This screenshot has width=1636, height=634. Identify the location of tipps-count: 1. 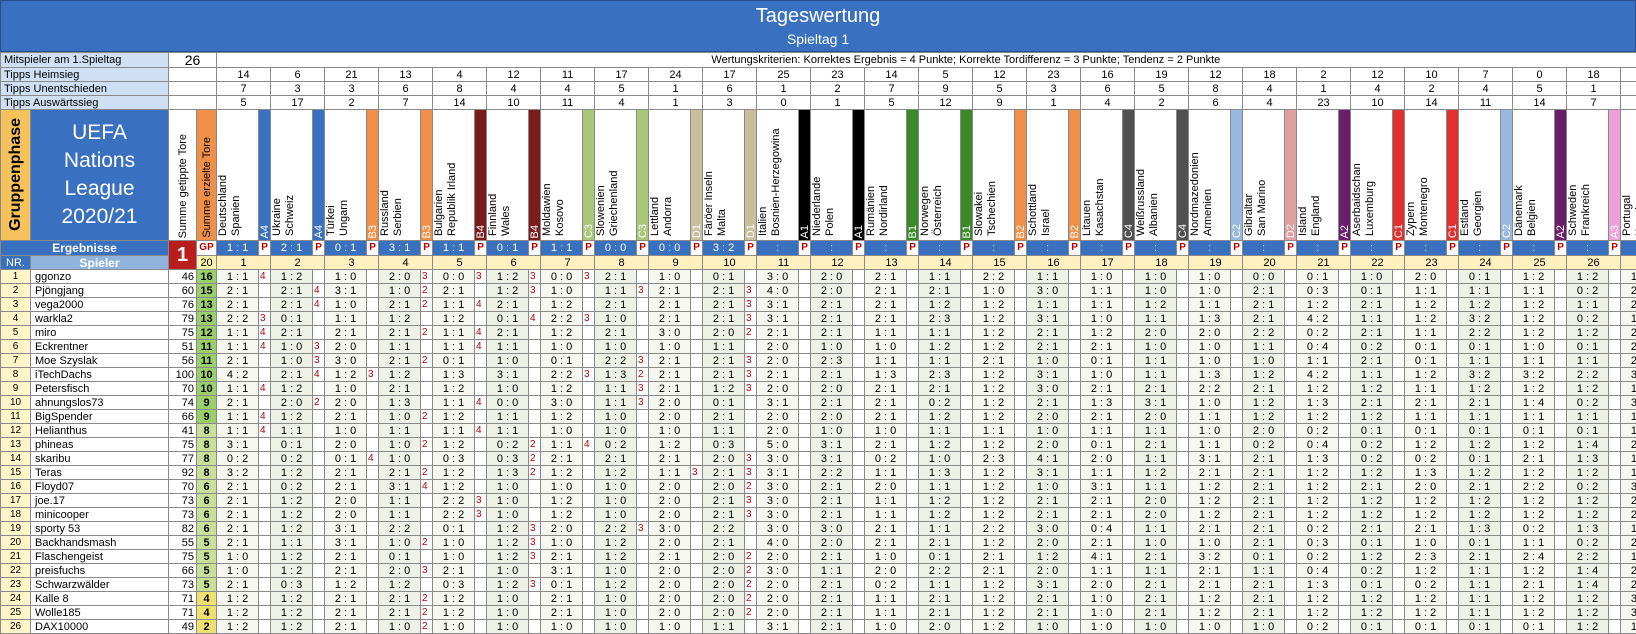
(784, 88).